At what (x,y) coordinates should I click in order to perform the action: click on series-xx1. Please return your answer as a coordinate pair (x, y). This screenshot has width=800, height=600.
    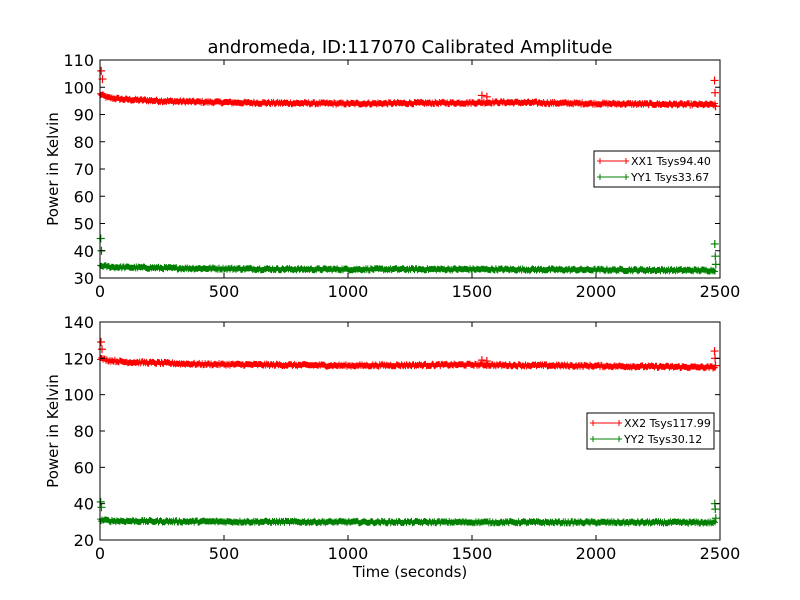
    Looking at the image, I should click on (408, 88).